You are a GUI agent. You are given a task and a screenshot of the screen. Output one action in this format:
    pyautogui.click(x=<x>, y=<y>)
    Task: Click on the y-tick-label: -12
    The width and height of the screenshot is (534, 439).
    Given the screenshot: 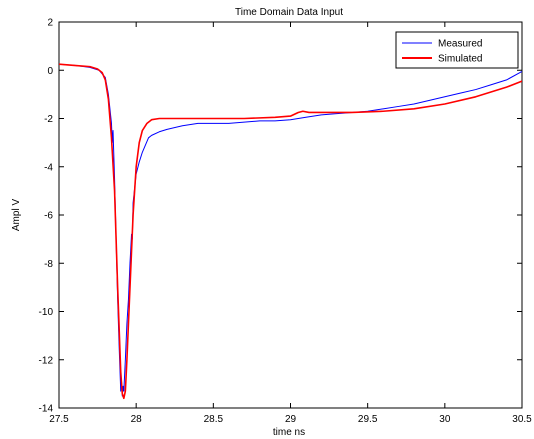 What is the action you would take?
    pyautogui.click(x=46, y=360)
    